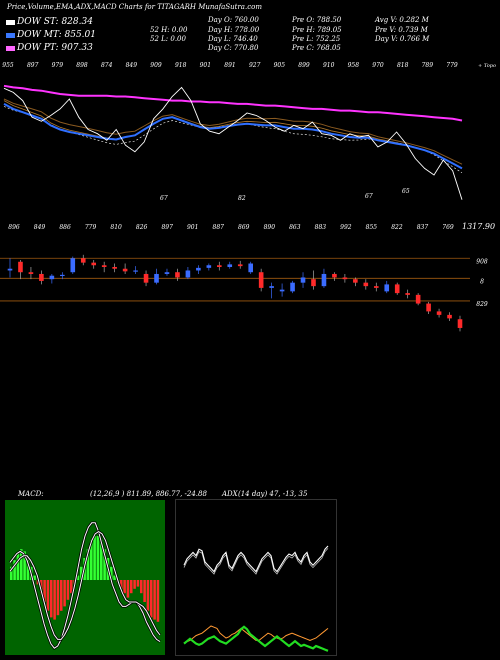 The width and height of the screenshot is (500, 660). What do you see at coordinates (316, 48) in the screenshot?
I see `stat-pre-close: Pre C: 768.05` at bounding box center [316, 48].